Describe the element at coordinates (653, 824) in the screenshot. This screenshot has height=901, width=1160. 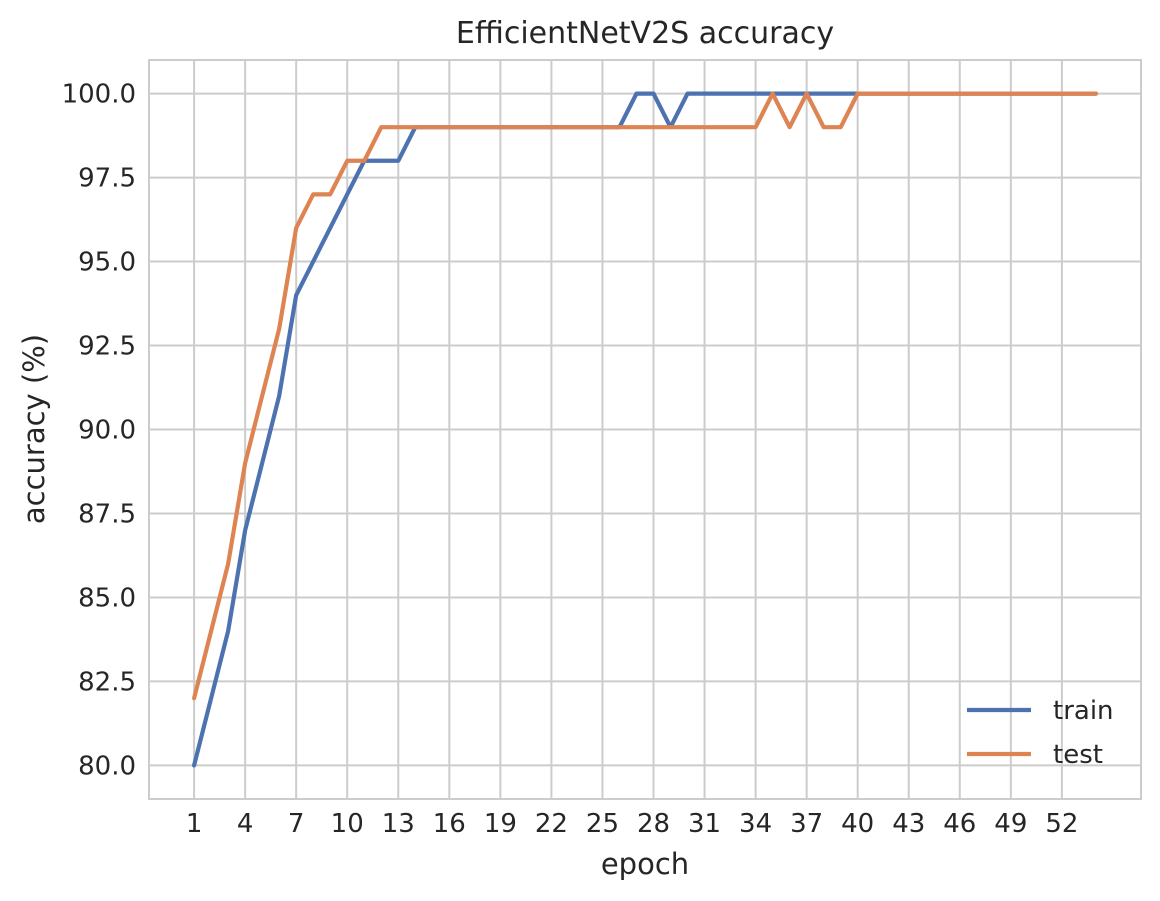
I see `x-tick-label: 28` at that location.